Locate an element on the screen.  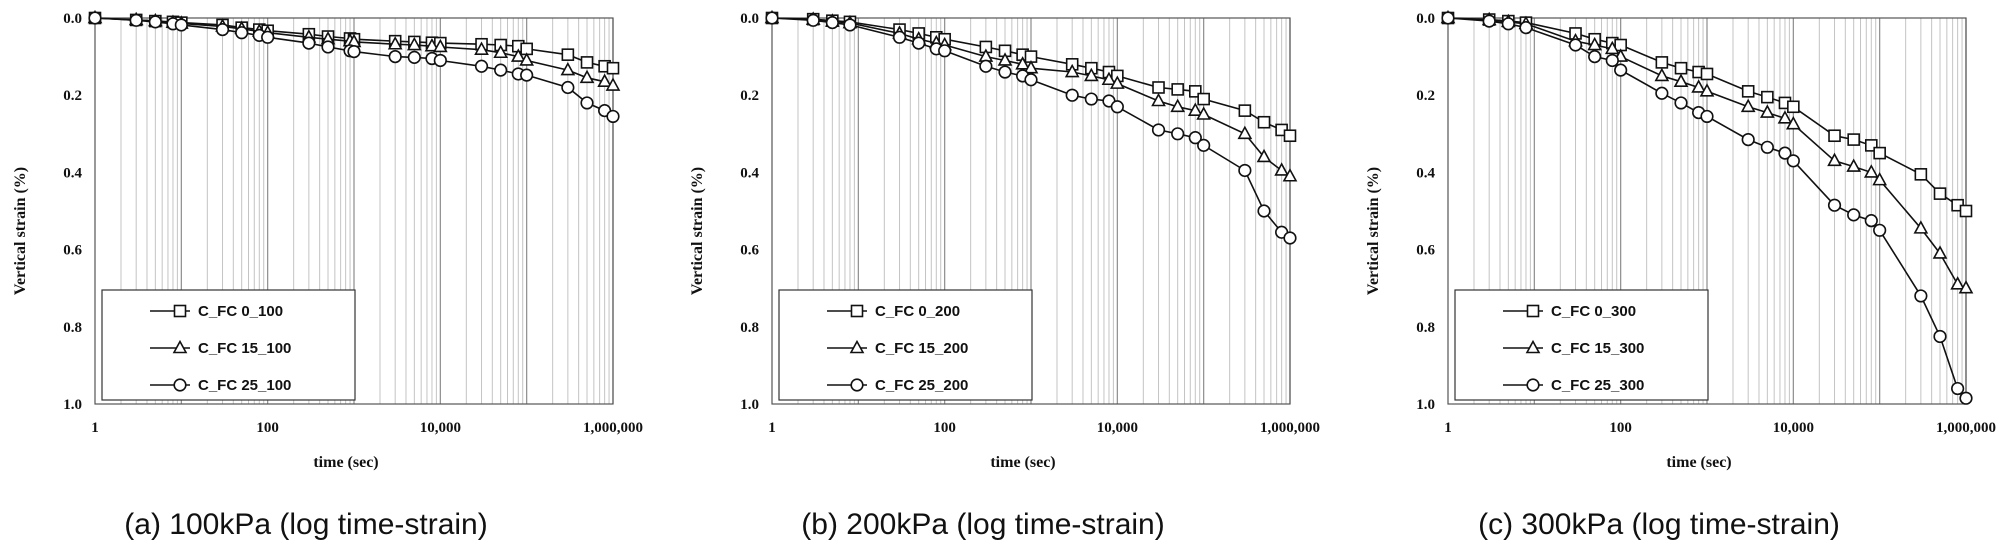
legend-label: C_FC 0_200 is located at coordinates (917, 311).